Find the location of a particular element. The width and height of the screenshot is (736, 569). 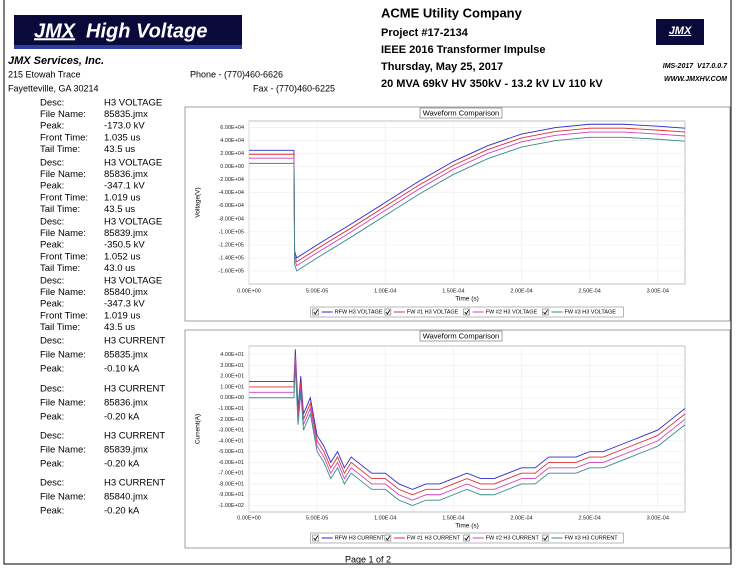

field-value: -347.3 kV is located at coordinates (124, 304).